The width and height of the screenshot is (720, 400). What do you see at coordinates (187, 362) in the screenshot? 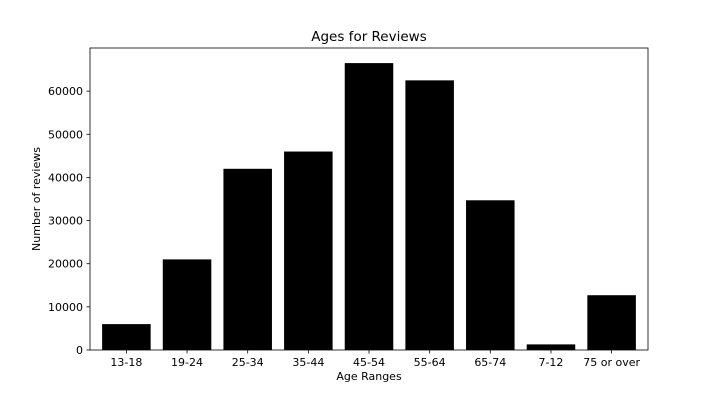
I see `x-tick-label: 19-24` at bounding box center [187, 362].